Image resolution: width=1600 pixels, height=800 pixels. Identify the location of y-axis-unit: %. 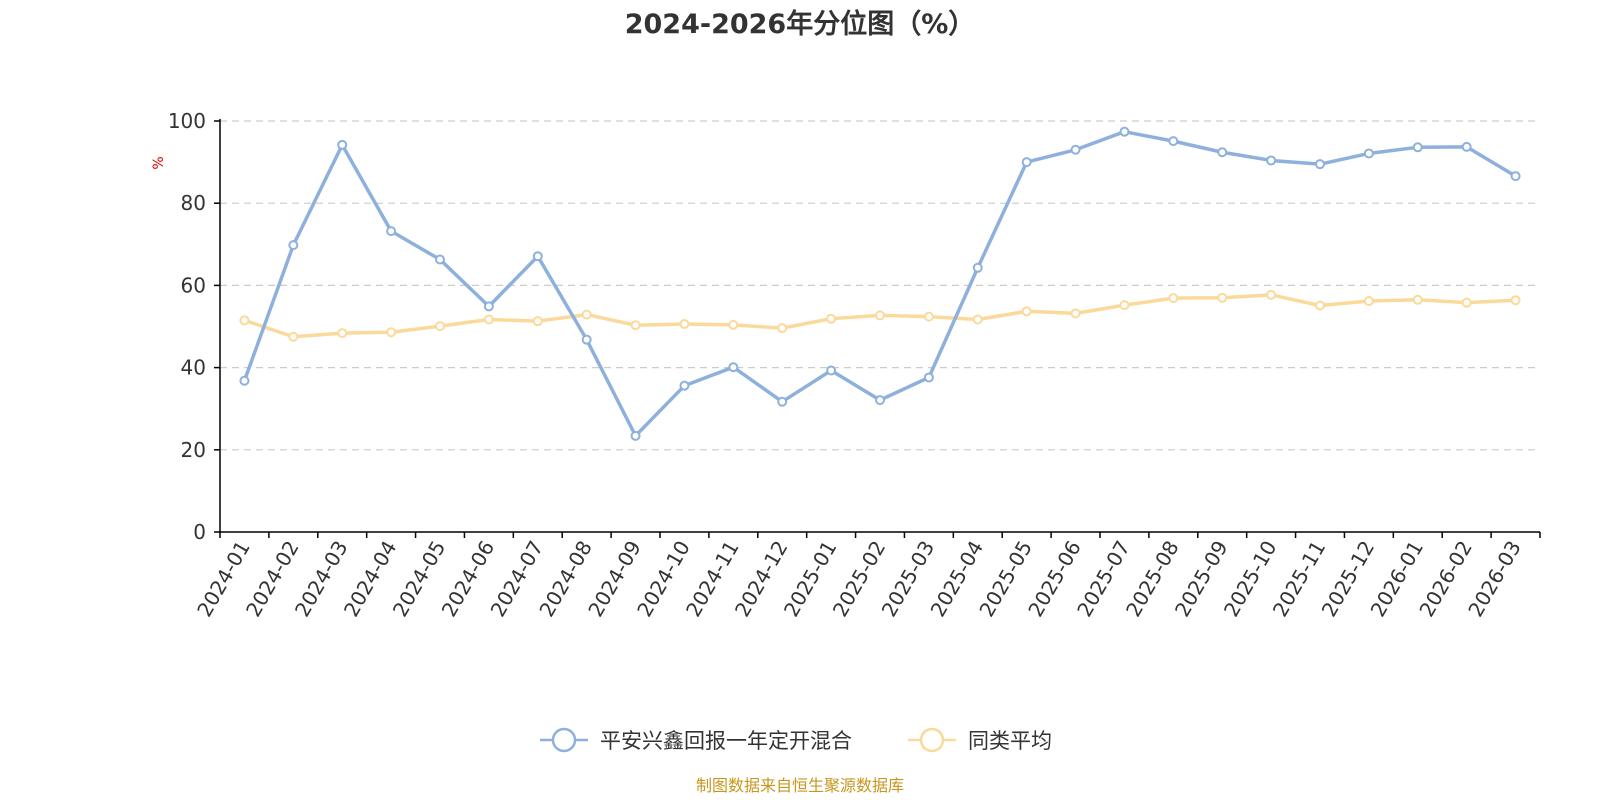
(159, 162).